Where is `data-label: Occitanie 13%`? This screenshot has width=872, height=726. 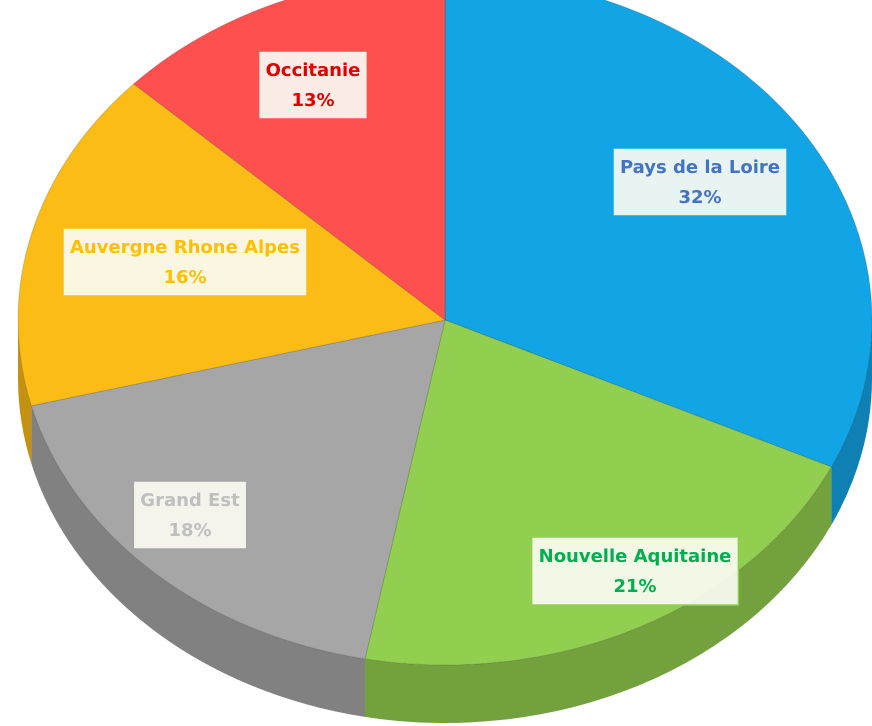 data-label: Occitanie 13% is located at coordinates (313, 85).